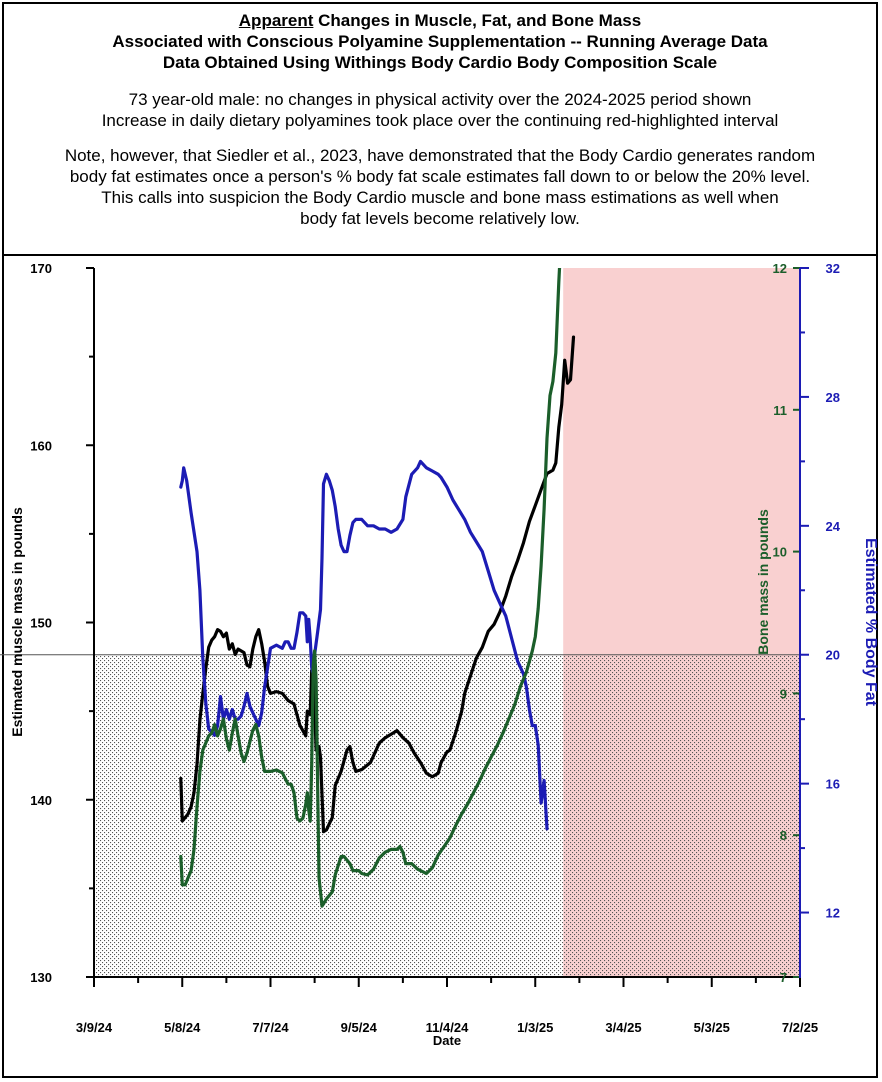 The height and width of the screenshot is (1082, 882). Describe the element at coordinates (780, 268) in the screenshot. I see `bone-axis-tick-label: 12` at that location.